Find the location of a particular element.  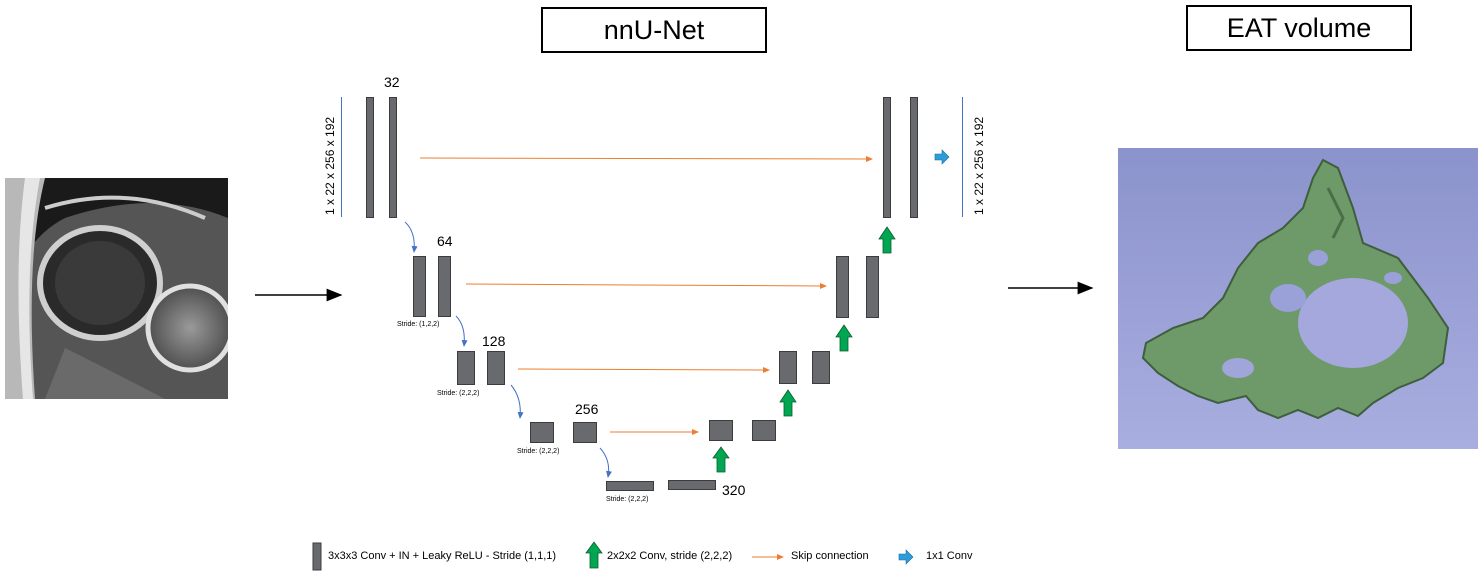

encoder-l3-conv1 is located at coordinates (542, 432).